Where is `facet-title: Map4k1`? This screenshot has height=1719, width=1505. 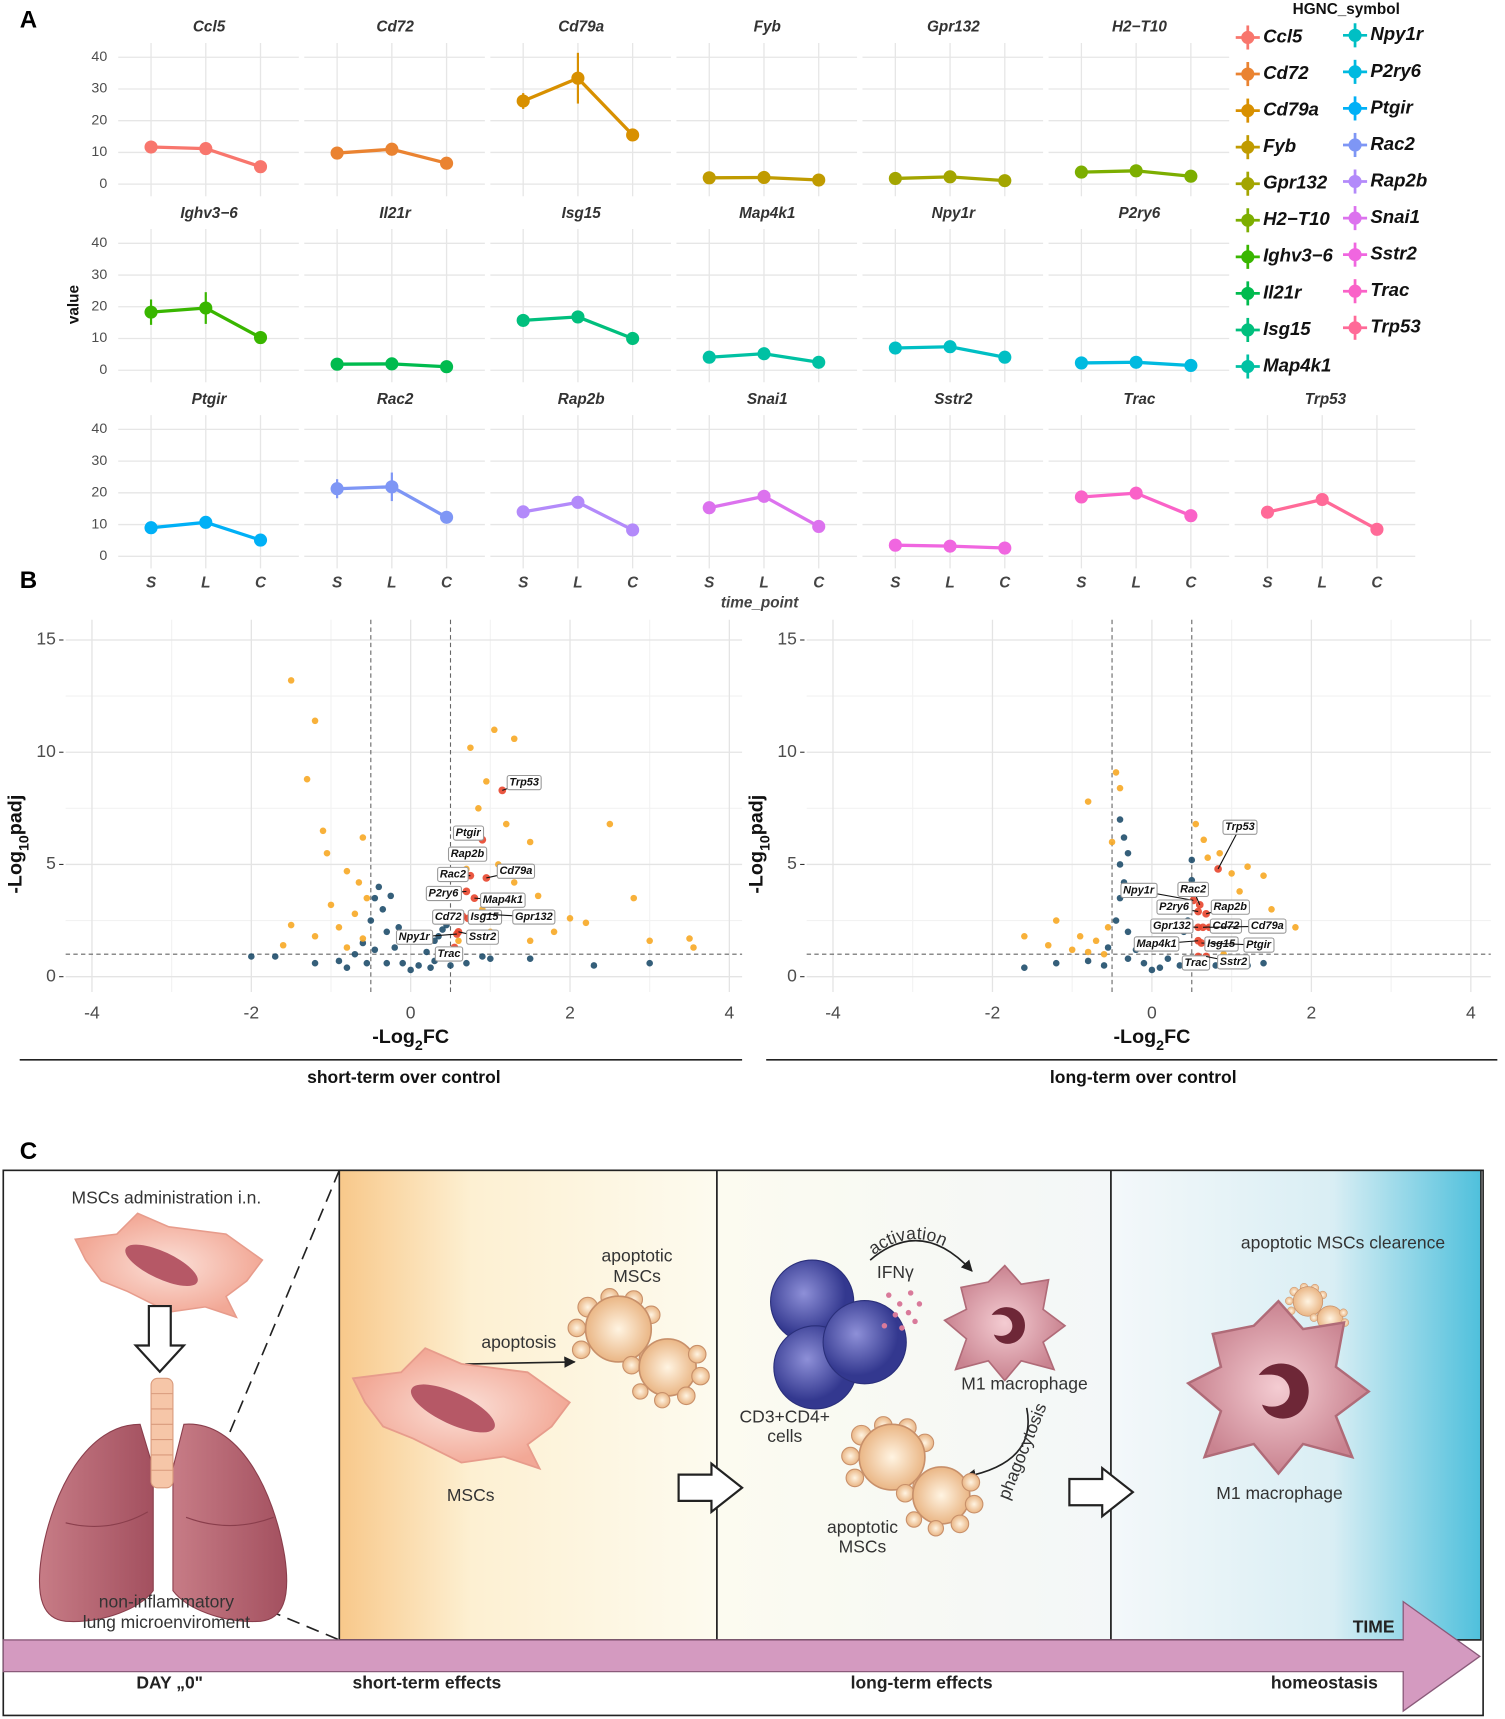 facet-title: Map4k1 is located at coordinates (767, 213).